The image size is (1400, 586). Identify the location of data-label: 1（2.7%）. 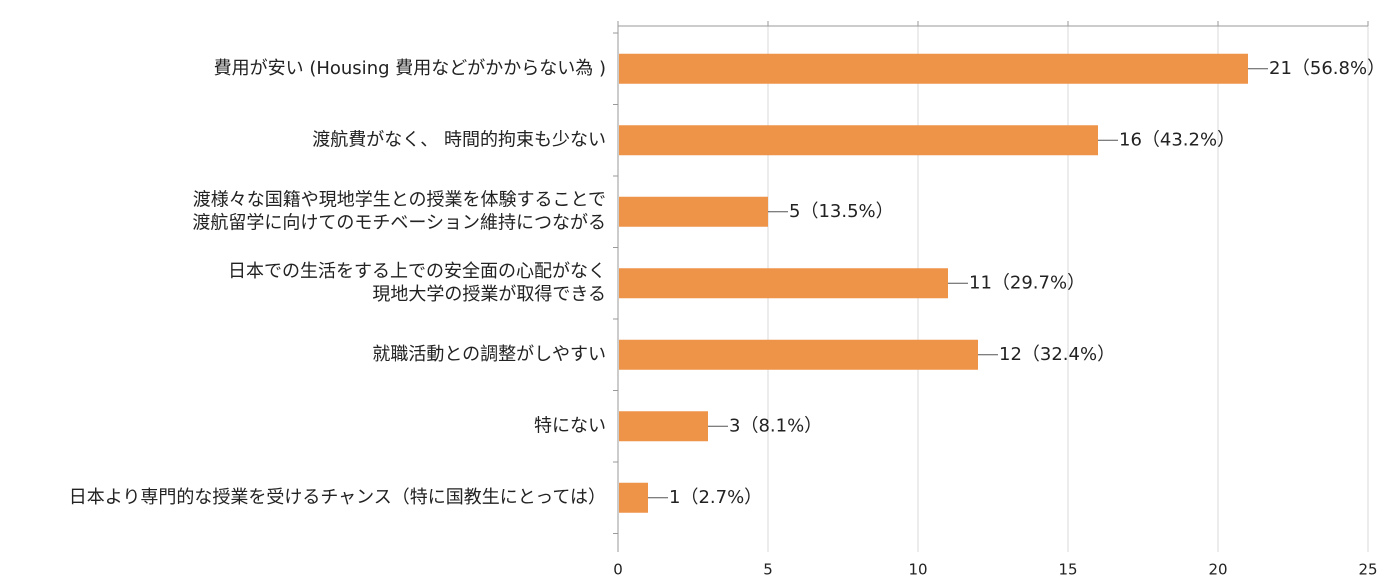
(715, 497).